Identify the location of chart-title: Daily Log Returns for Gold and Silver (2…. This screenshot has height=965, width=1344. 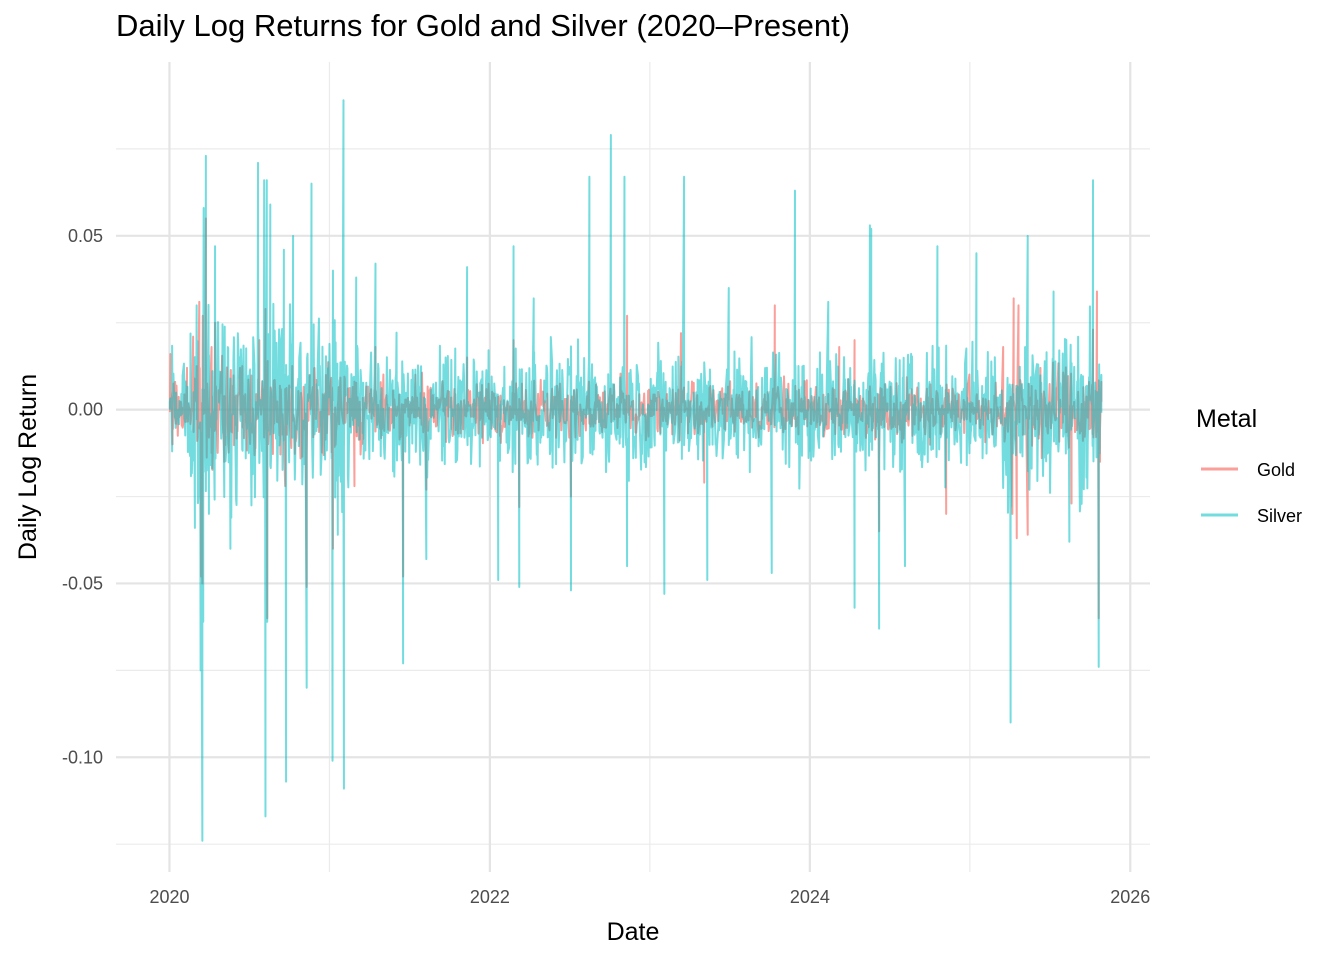
(483, 25).